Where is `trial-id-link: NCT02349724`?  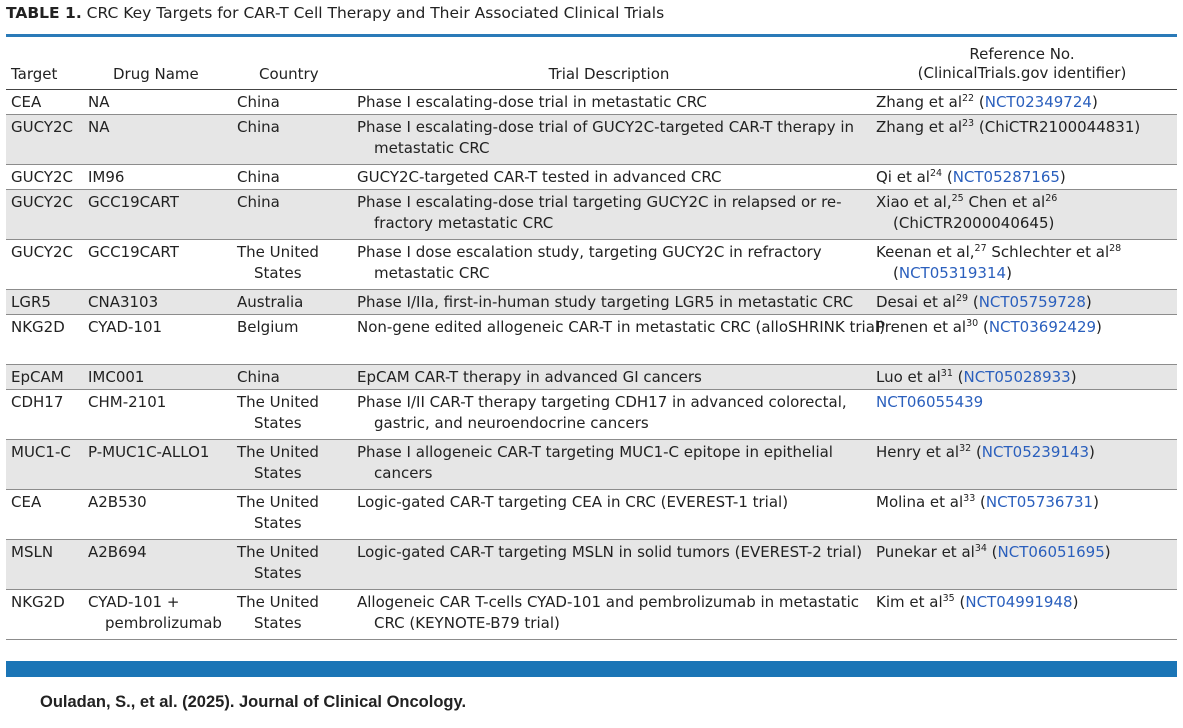 trial-id-link: NCT02349724 is located at coordinates (1038, 102).